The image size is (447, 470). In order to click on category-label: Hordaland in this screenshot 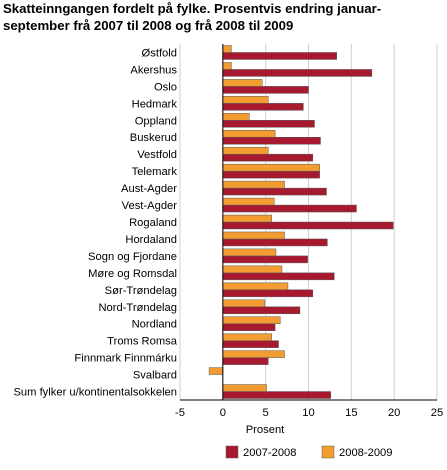, I will do `click(151, 240)`.